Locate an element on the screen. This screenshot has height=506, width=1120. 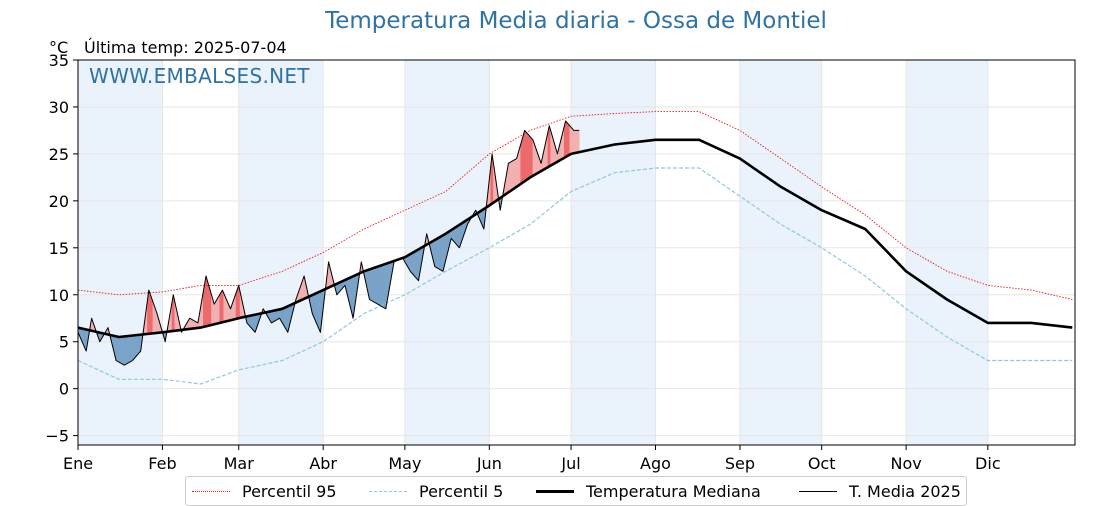
y-tick-label-6: 25 is located at coordinates (59, 154).